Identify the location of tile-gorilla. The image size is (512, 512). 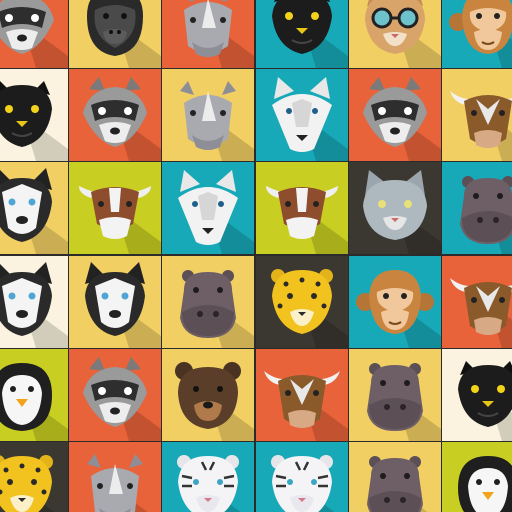
(115, 34).